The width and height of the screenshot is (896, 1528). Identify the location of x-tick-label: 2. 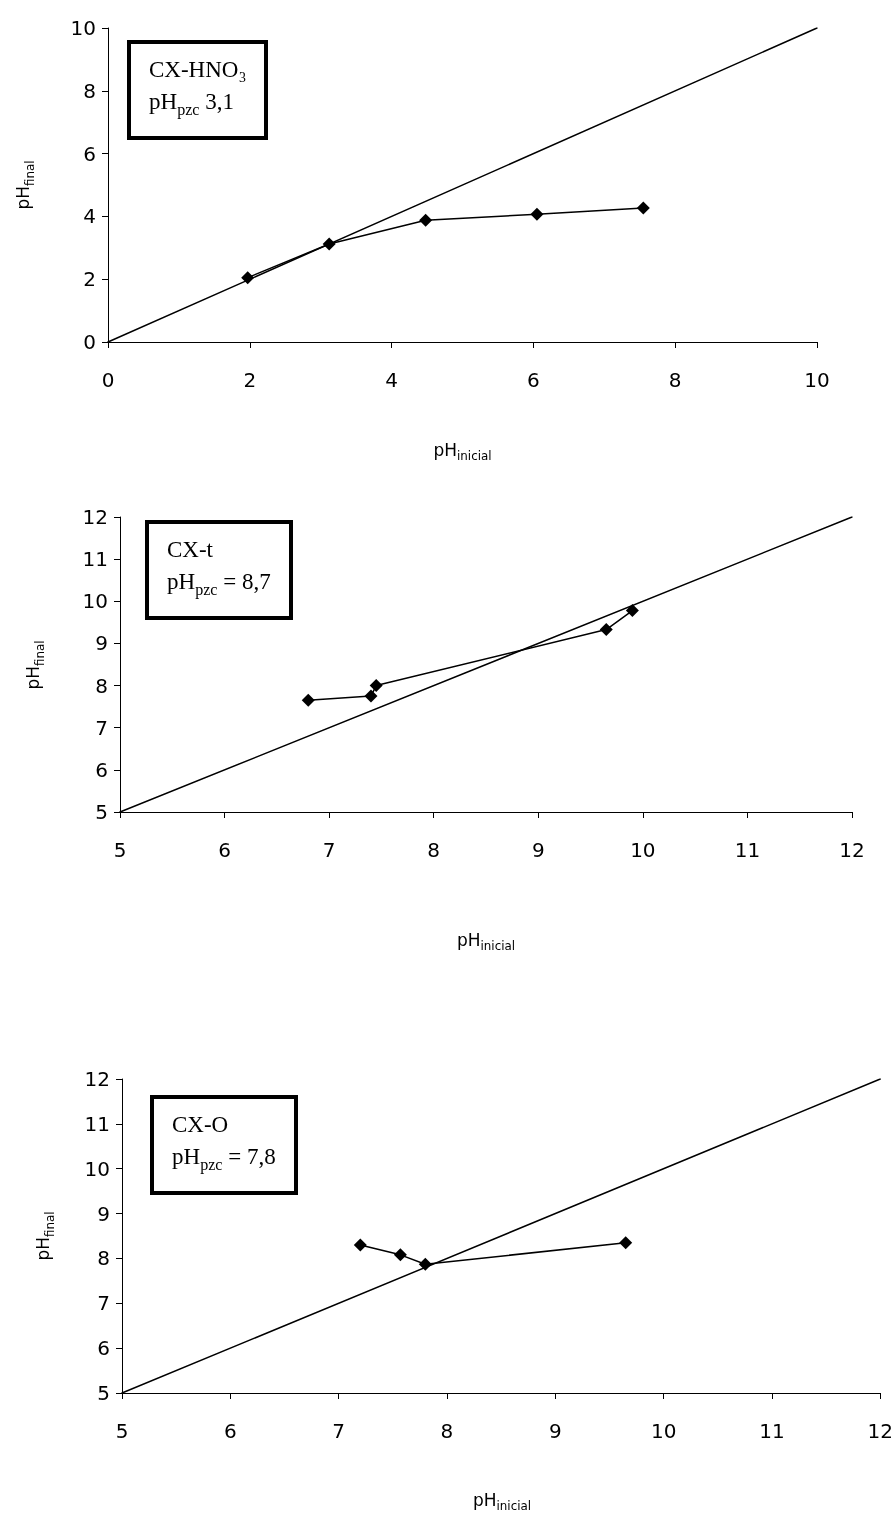
(250, 380).